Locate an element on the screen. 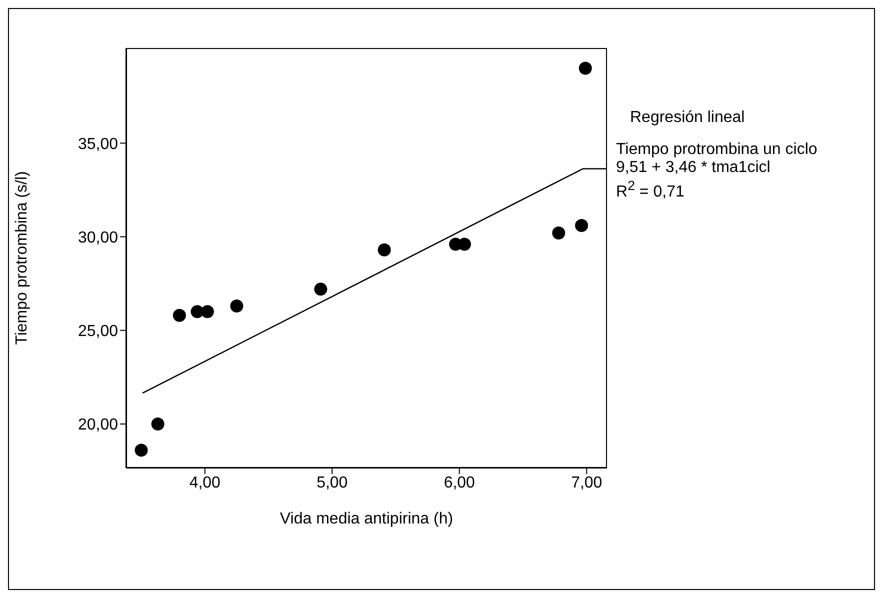  text: 9,51 + 3,46 * tma1cicl is located at coordinates (694, 168).